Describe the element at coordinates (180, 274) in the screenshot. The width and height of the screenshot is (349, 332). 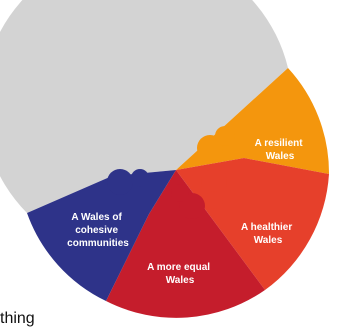
I see `label-equal: A more equal Wales` at that location.